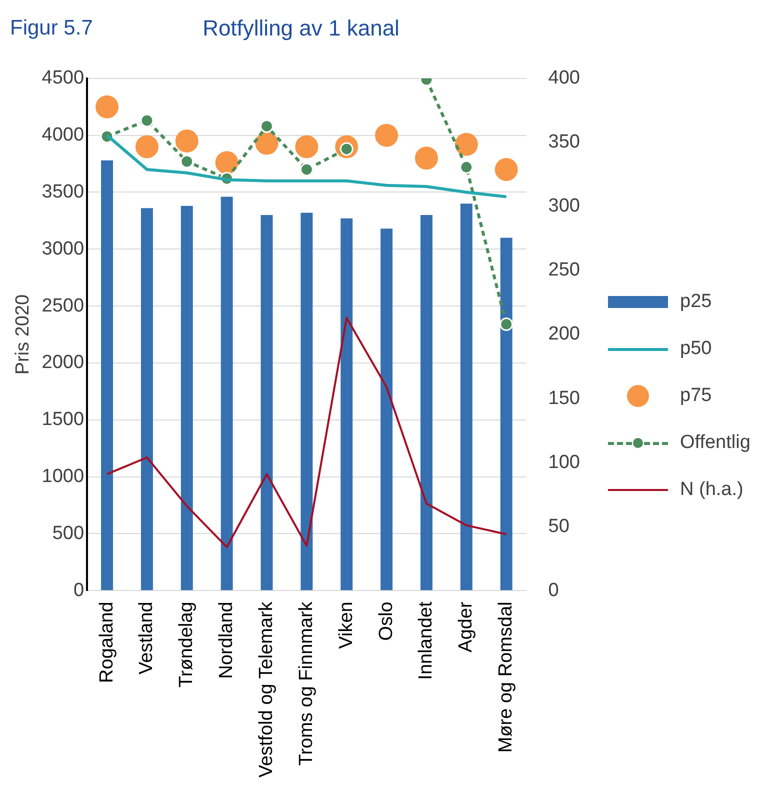 The image size is (772, 789). Describe the element at coordinates (301, 27) in the screenshot. I see `chart-title: Rotfylling av 1 kanal` at that location.